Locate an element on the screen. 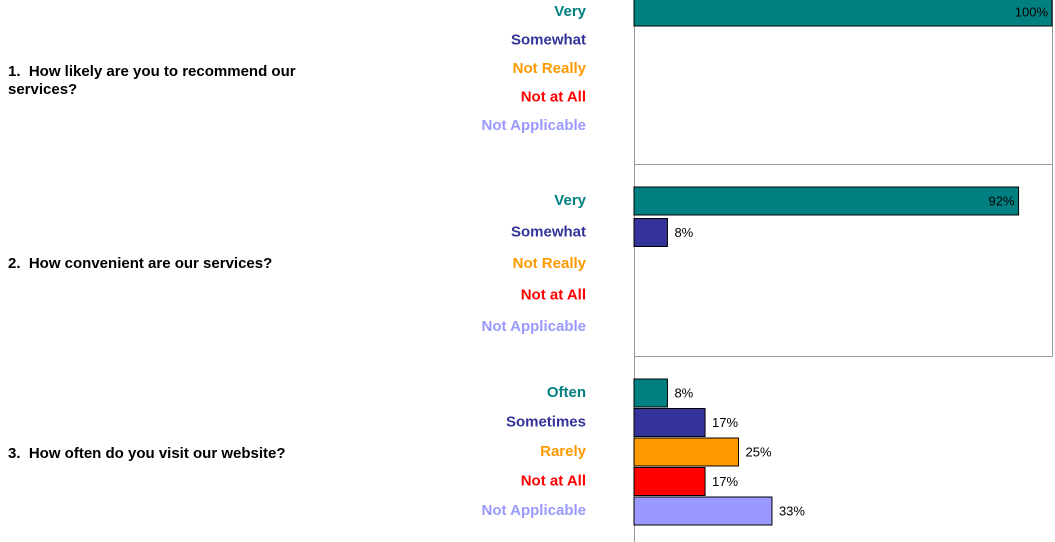  category-label: Rarely is located at coordinates (563, 451).